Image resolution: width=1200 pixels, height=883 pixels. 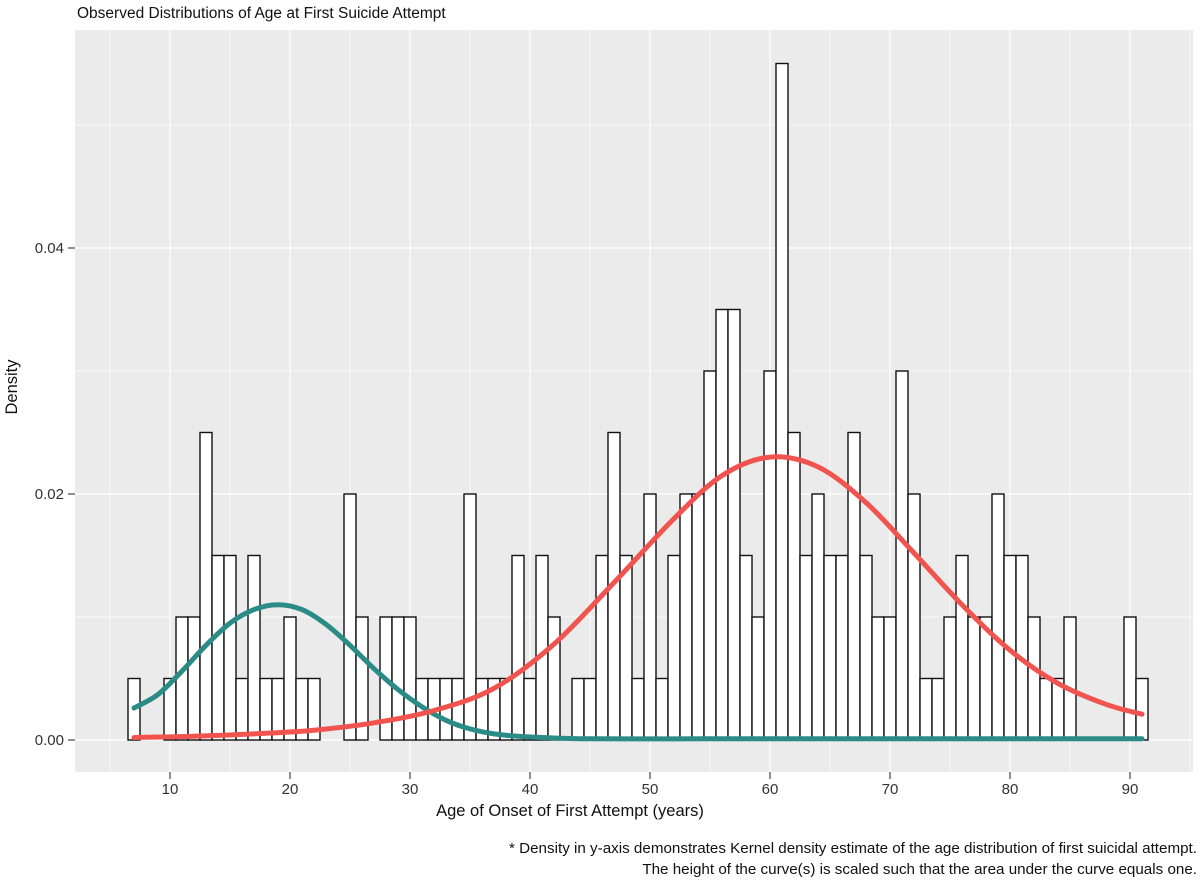 I want to click on x-tick-label: 90, so click(x=1130, y=789).